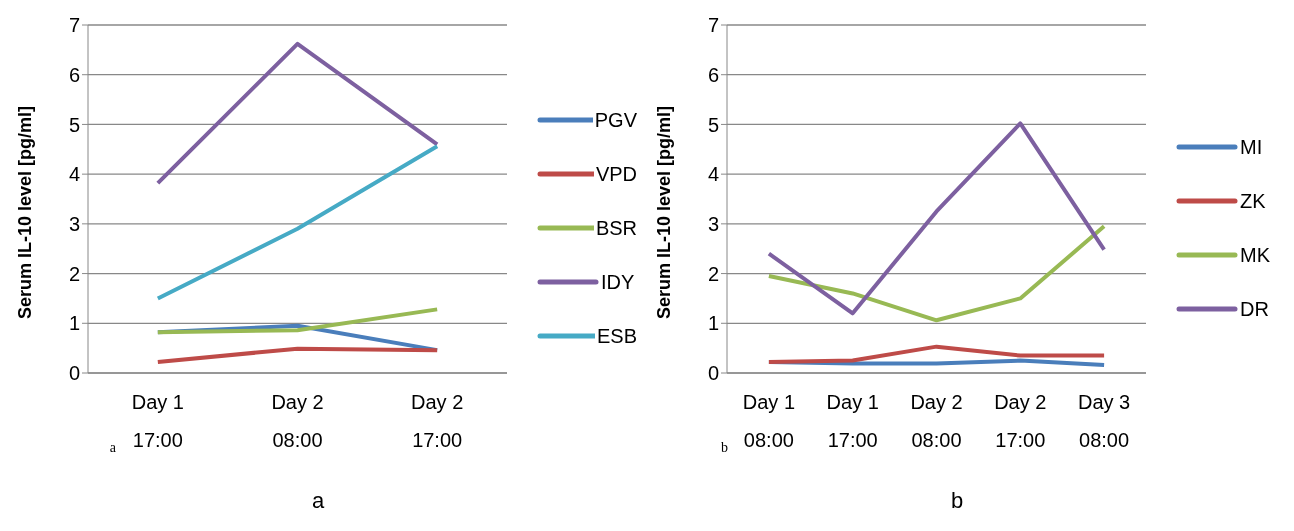 The width and height of the screenshot is (1294, 531). Describe the element at coordinates (1253, 201) in the screenshot. I see `legend-label: ZK` at that location.